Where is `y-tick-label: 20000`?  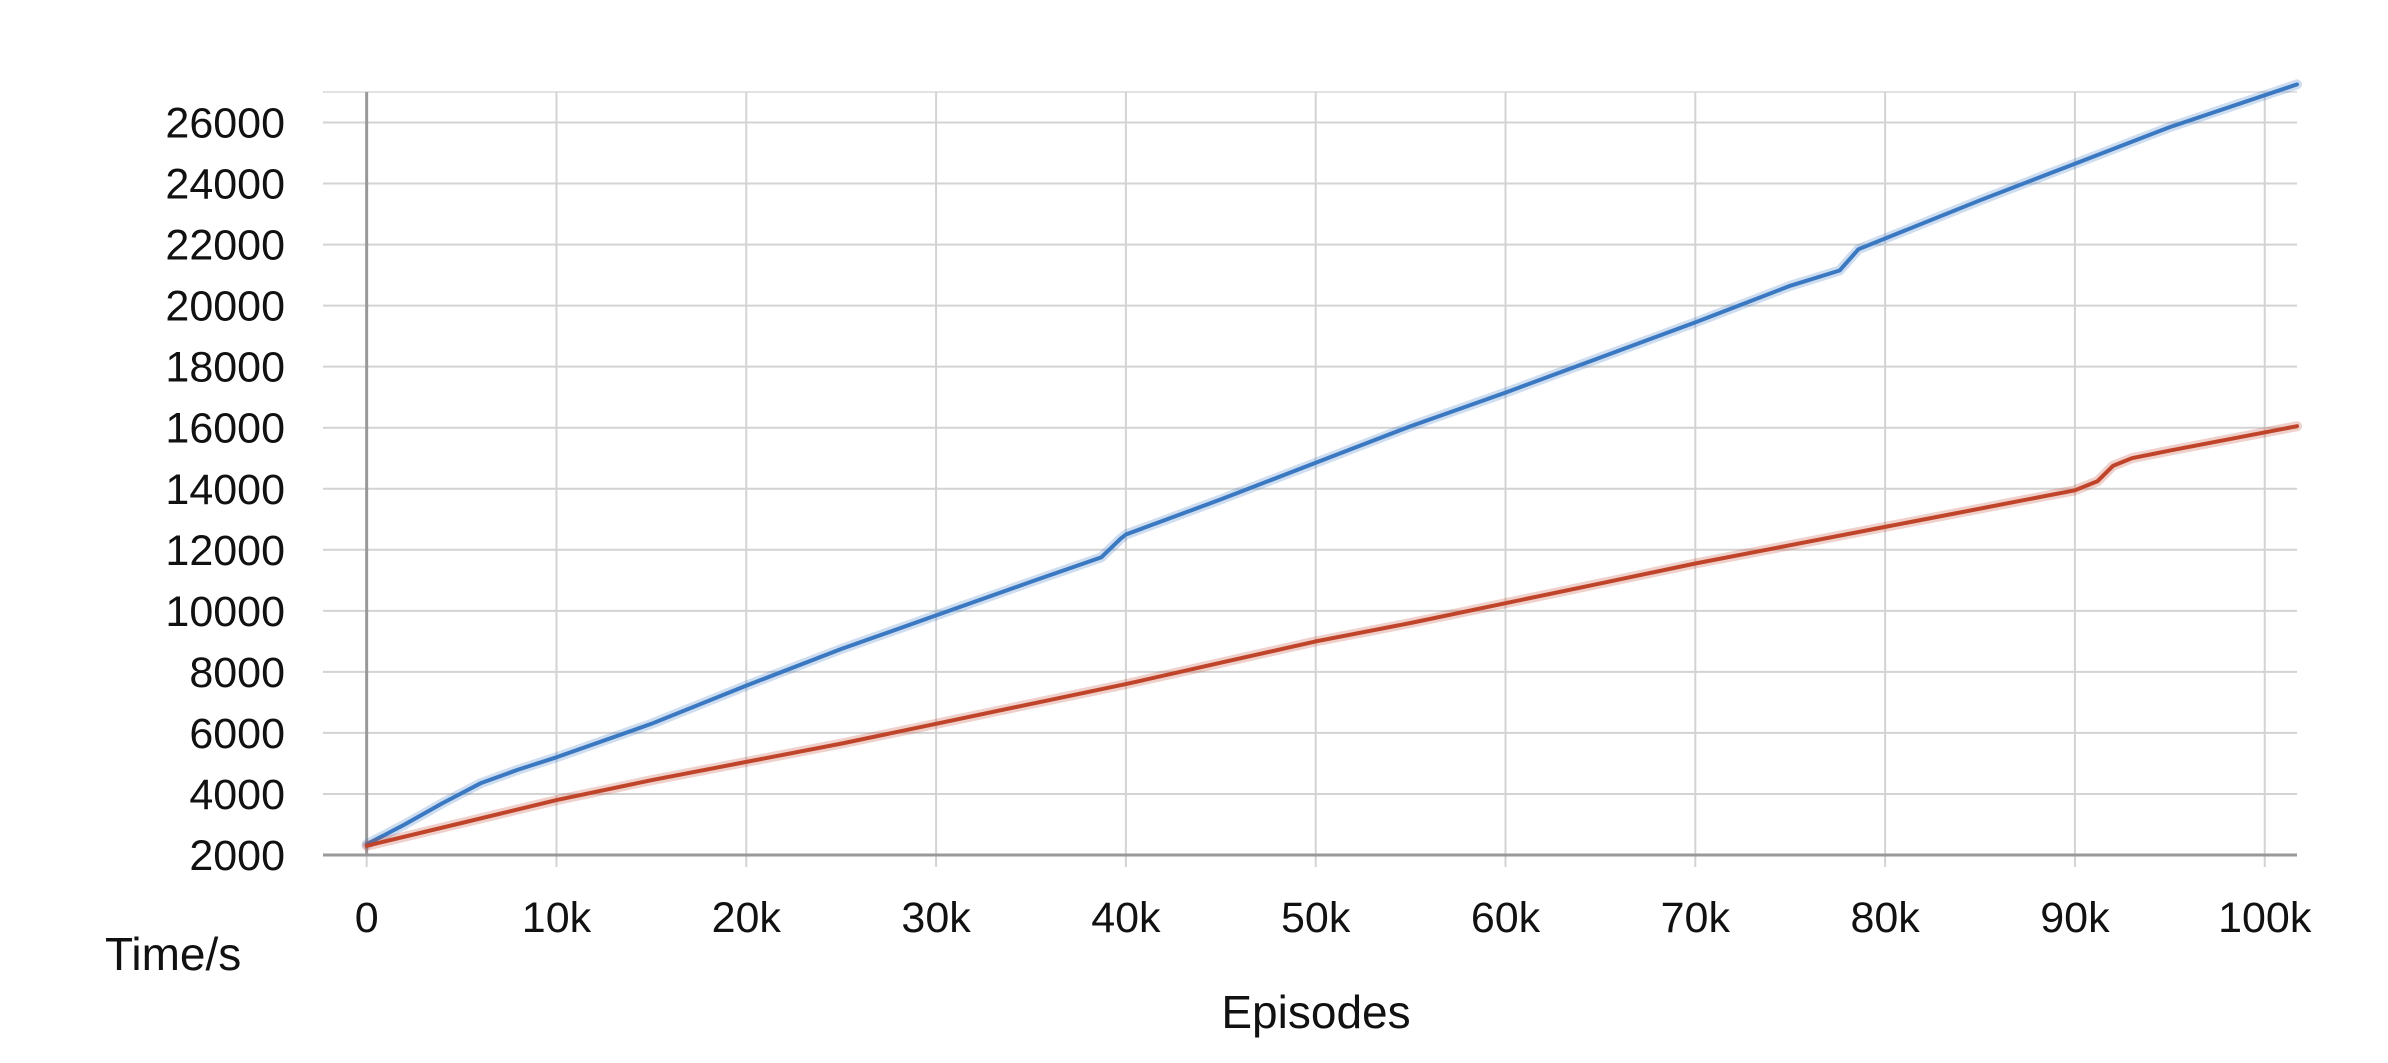
y-tick-label: 20000 is located at coordinates (225, 307).